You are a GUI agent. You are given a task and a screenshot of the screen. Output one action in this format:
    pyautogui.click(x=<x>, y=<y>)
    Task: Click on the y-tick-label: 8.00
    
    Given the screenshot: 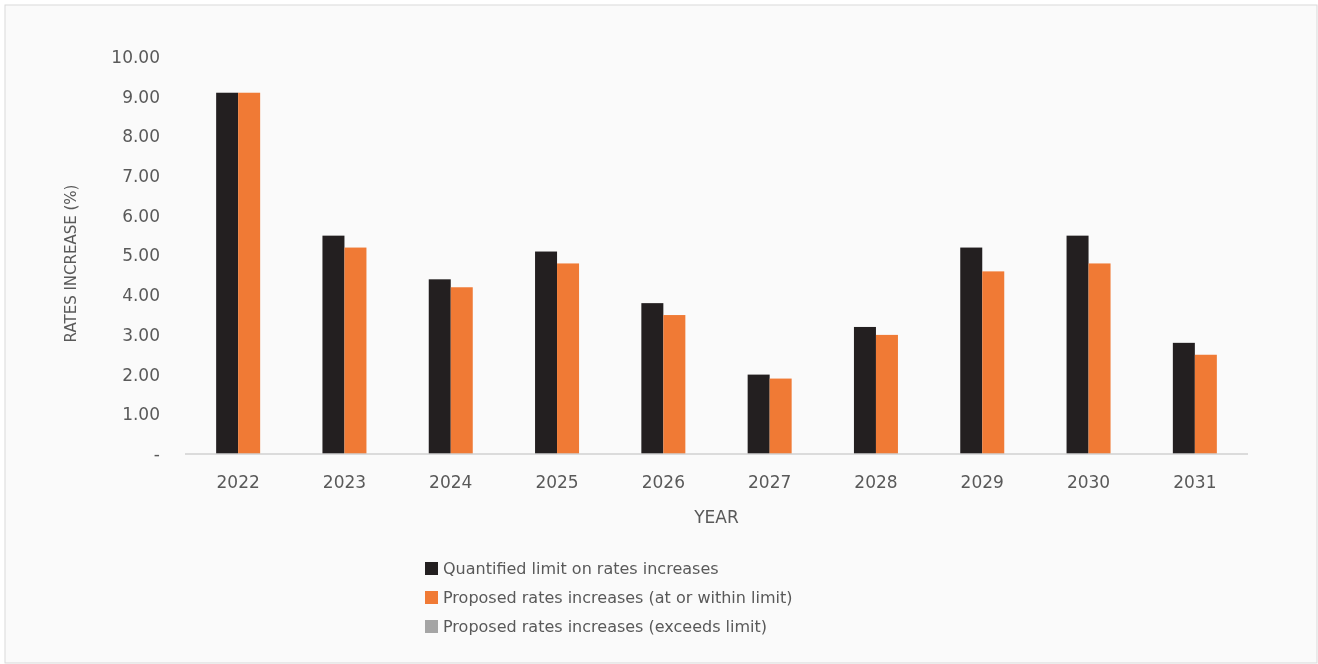 What is the action you would take?
    pyautogui.click(x=141, y=136)
    